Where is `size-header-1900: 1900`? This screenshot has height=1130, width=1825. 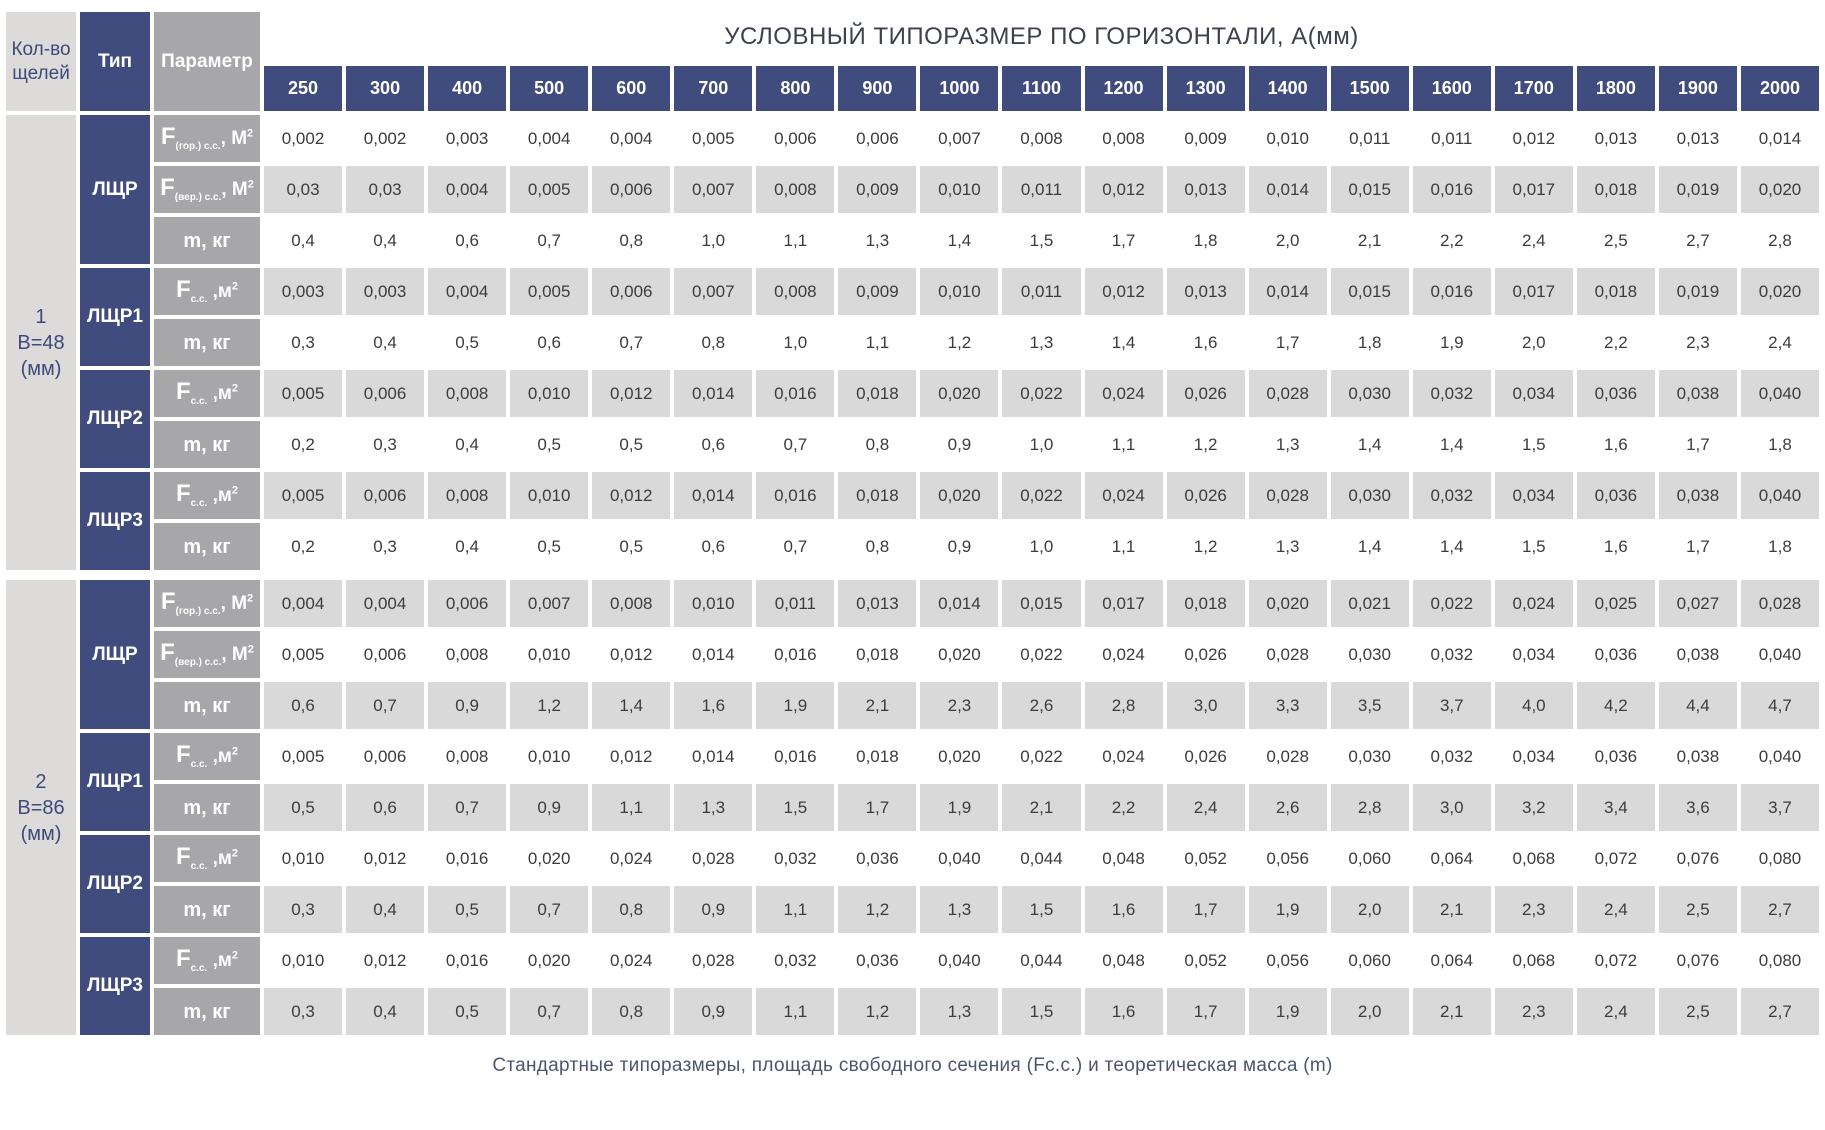 size-header-1900: 1900 is located at coordinates (1697, 88).